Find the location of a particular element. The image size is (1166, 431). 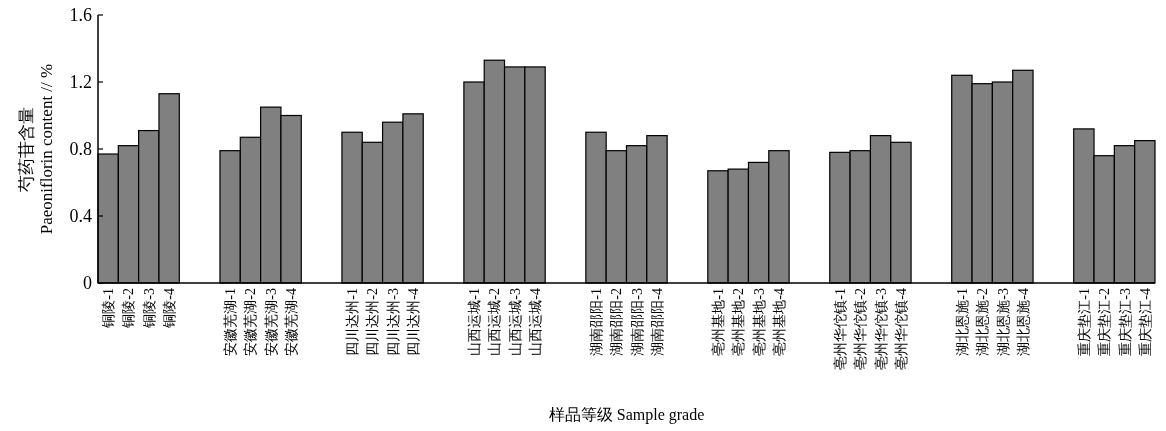

x-tick-label: 重庆垫江-4 is located at coordinates (1145, 322).